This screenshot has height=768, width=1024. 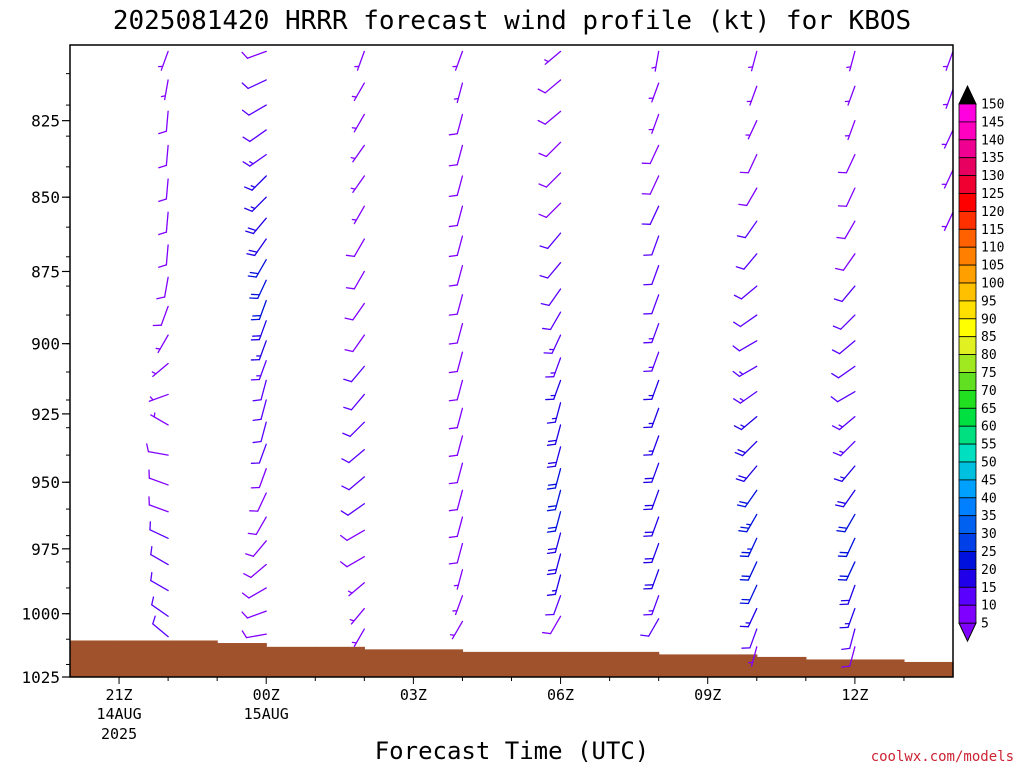 I want to click on colorbar-top-arrow, so click(x=967, y=94).